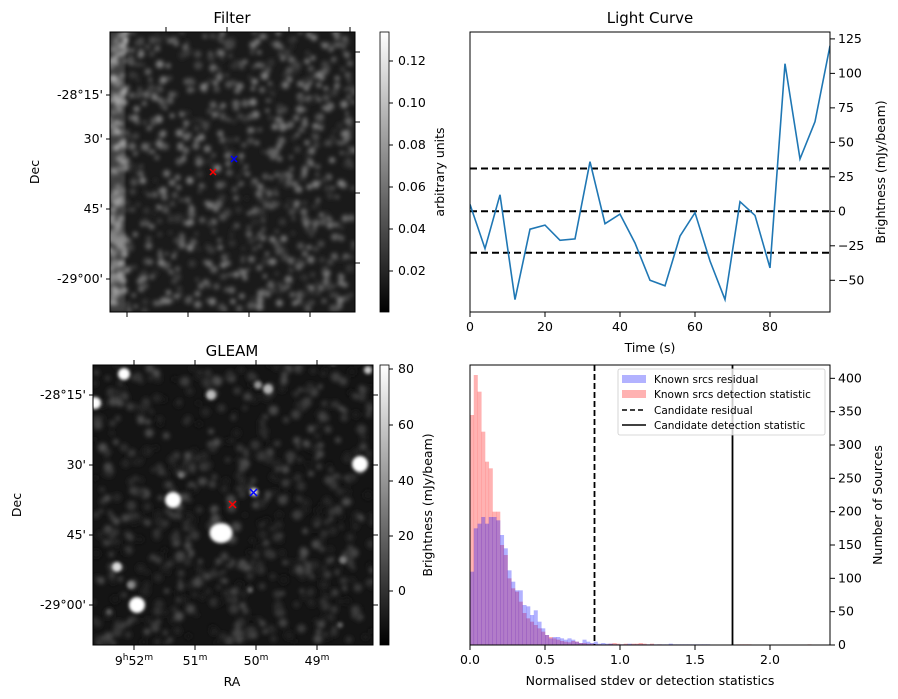  I want to click on gleam-xtick-label: 51m, so click(195, 660).